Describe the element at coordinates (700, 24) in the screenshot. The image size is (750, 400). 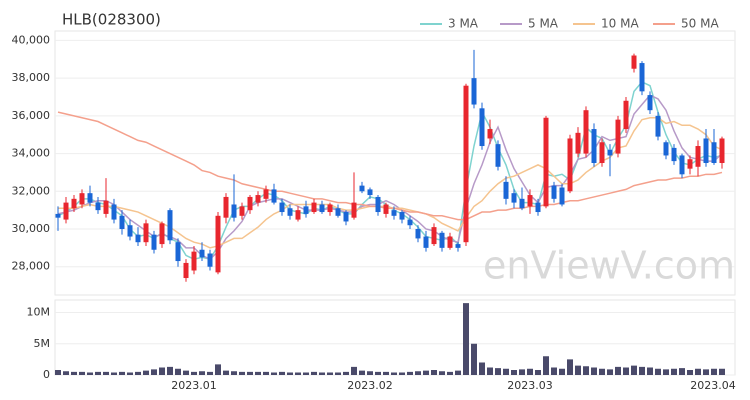
I see `legend-label: 50 MA` at that location.